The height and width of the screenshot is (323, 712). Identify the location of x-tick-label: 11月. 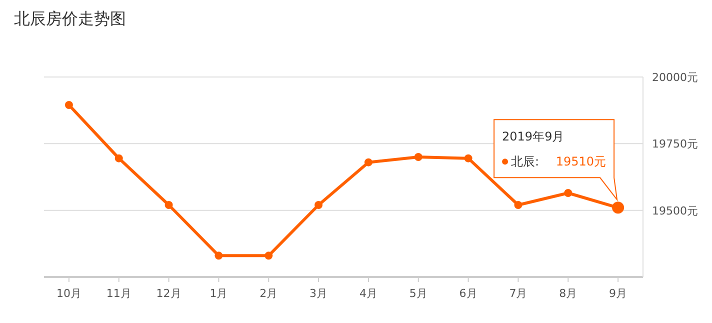
(119, 293).